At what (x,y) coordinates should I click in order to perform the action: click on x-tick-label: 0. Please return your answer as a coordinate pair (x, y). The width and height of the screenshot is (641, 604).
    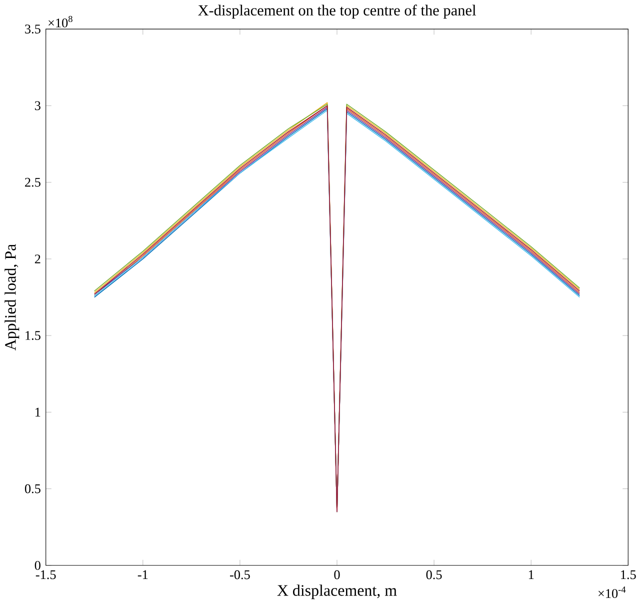
    Looking at the image, I should click on (337, 575).